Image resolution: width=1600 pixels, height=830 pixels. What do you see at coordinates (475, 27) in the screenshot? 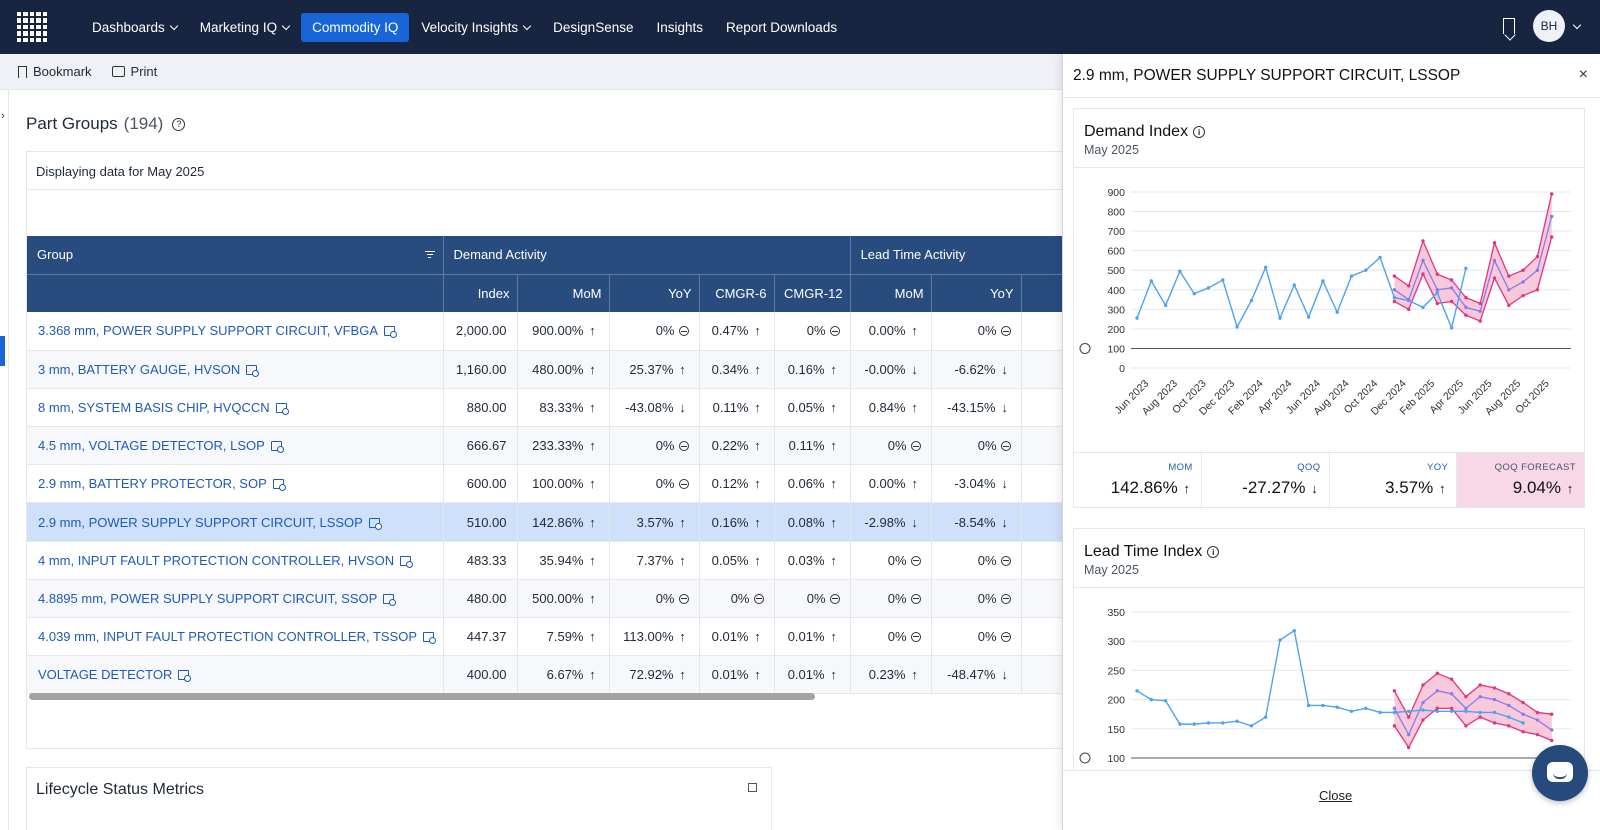
I see `nav-item-velocity-insights: Velocity Insights` at bounding box center [475, 27].